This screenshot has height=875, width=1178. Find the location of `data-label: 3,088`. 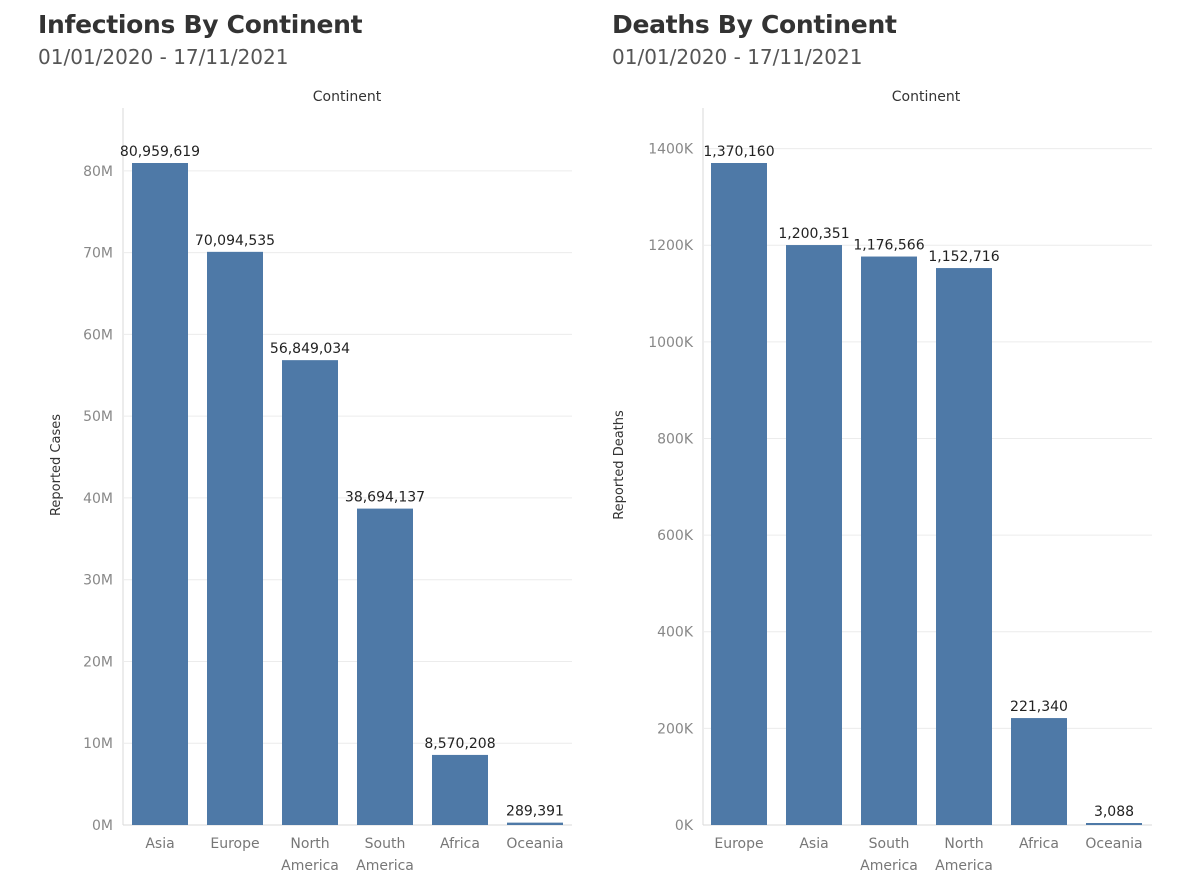

data-label: 3,088 is located at coordinates (1114, 812).